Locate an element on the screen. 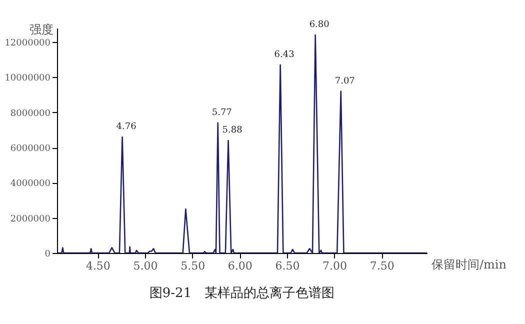 The height and width of the screenshot is (324, 525). annotation: 4.76 is located at coordinates (126, 127).